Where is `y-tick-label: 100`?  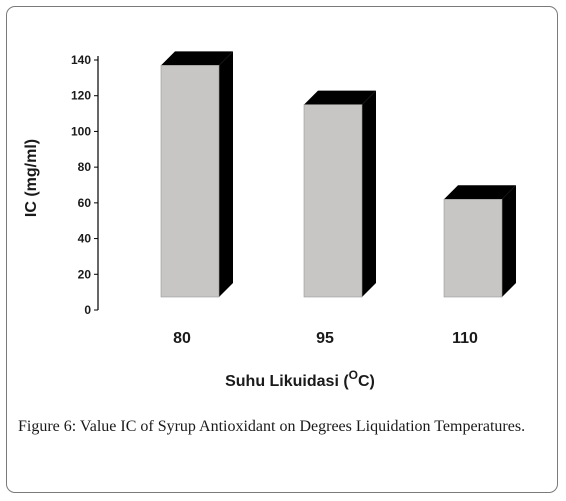 y-tick-label: 100 is located at coordinates (81, 131).